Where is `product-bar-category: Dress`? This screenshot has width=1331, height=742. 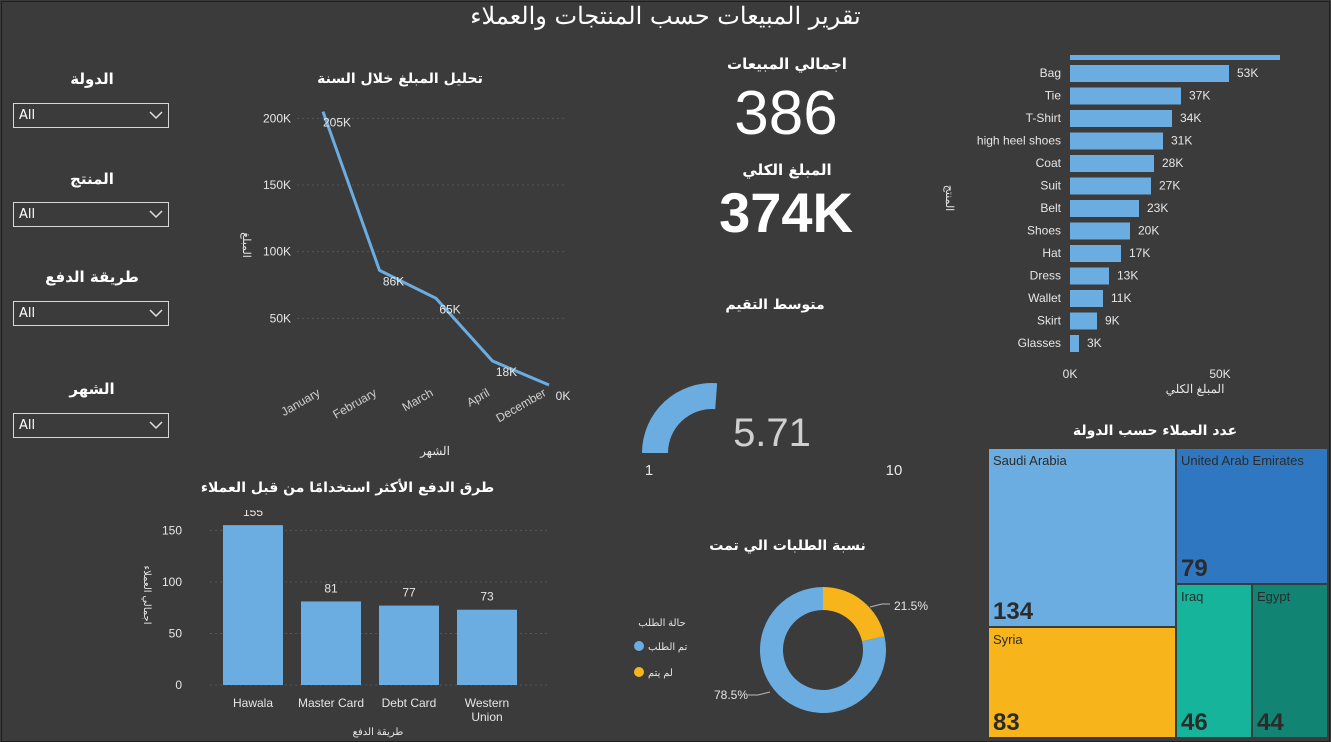 product-bar-category: Dress is located at coordinates (1045, 276).